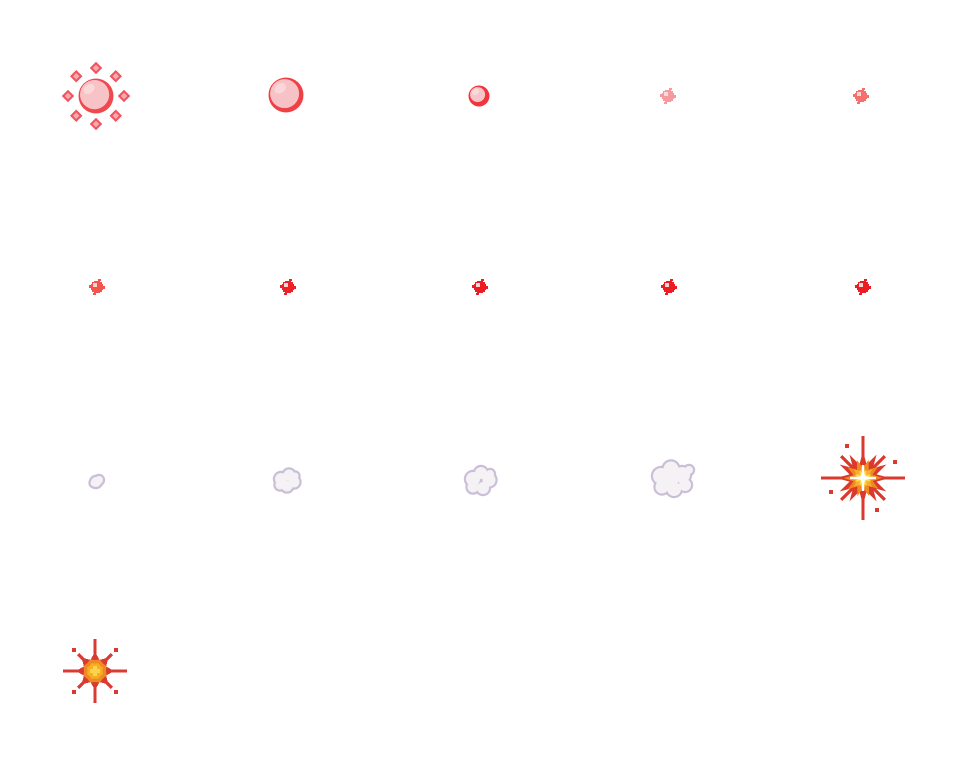  Describe the element at coordinates (668, 96) in the screenshot. I see `bubble-small-fading` at that location.